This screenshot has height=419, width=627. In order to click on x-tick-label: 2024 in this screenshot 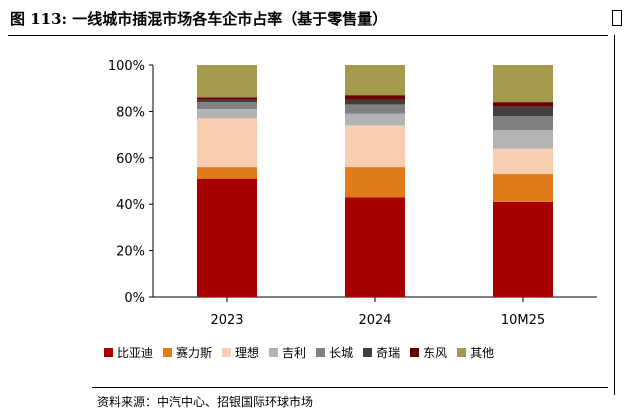, I will do `click(374, 320)`.